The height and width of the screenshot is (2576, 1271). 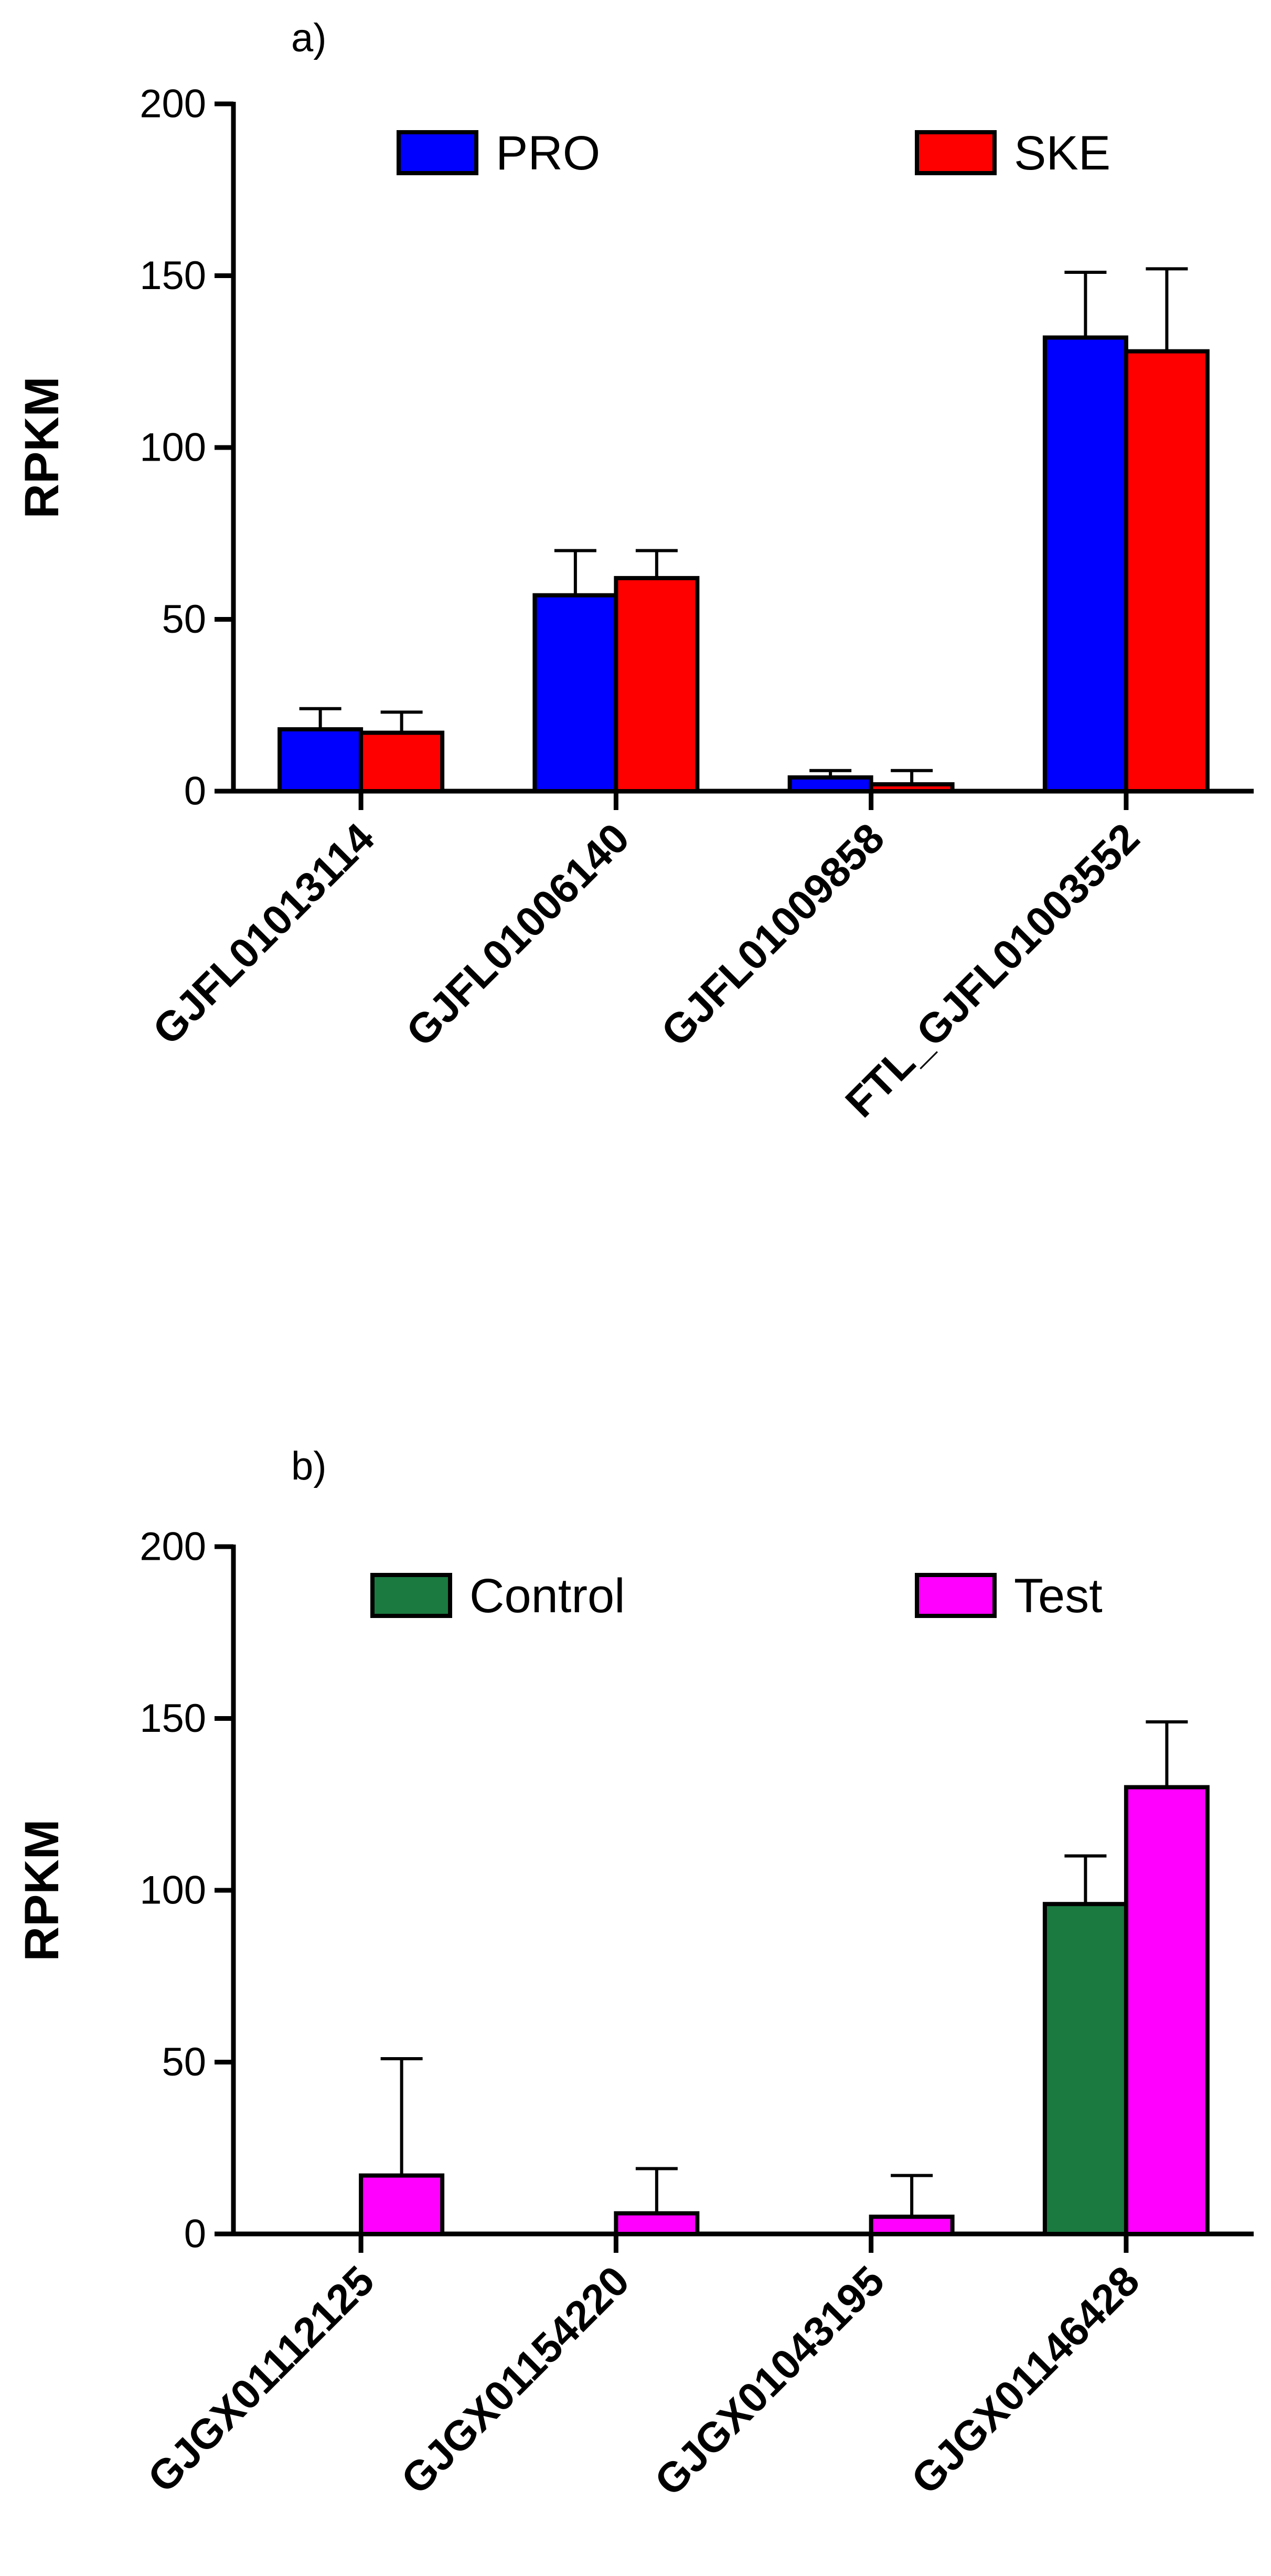 I want to click on x-tick-label: GJFL01006140, so click(x=518, y=934).